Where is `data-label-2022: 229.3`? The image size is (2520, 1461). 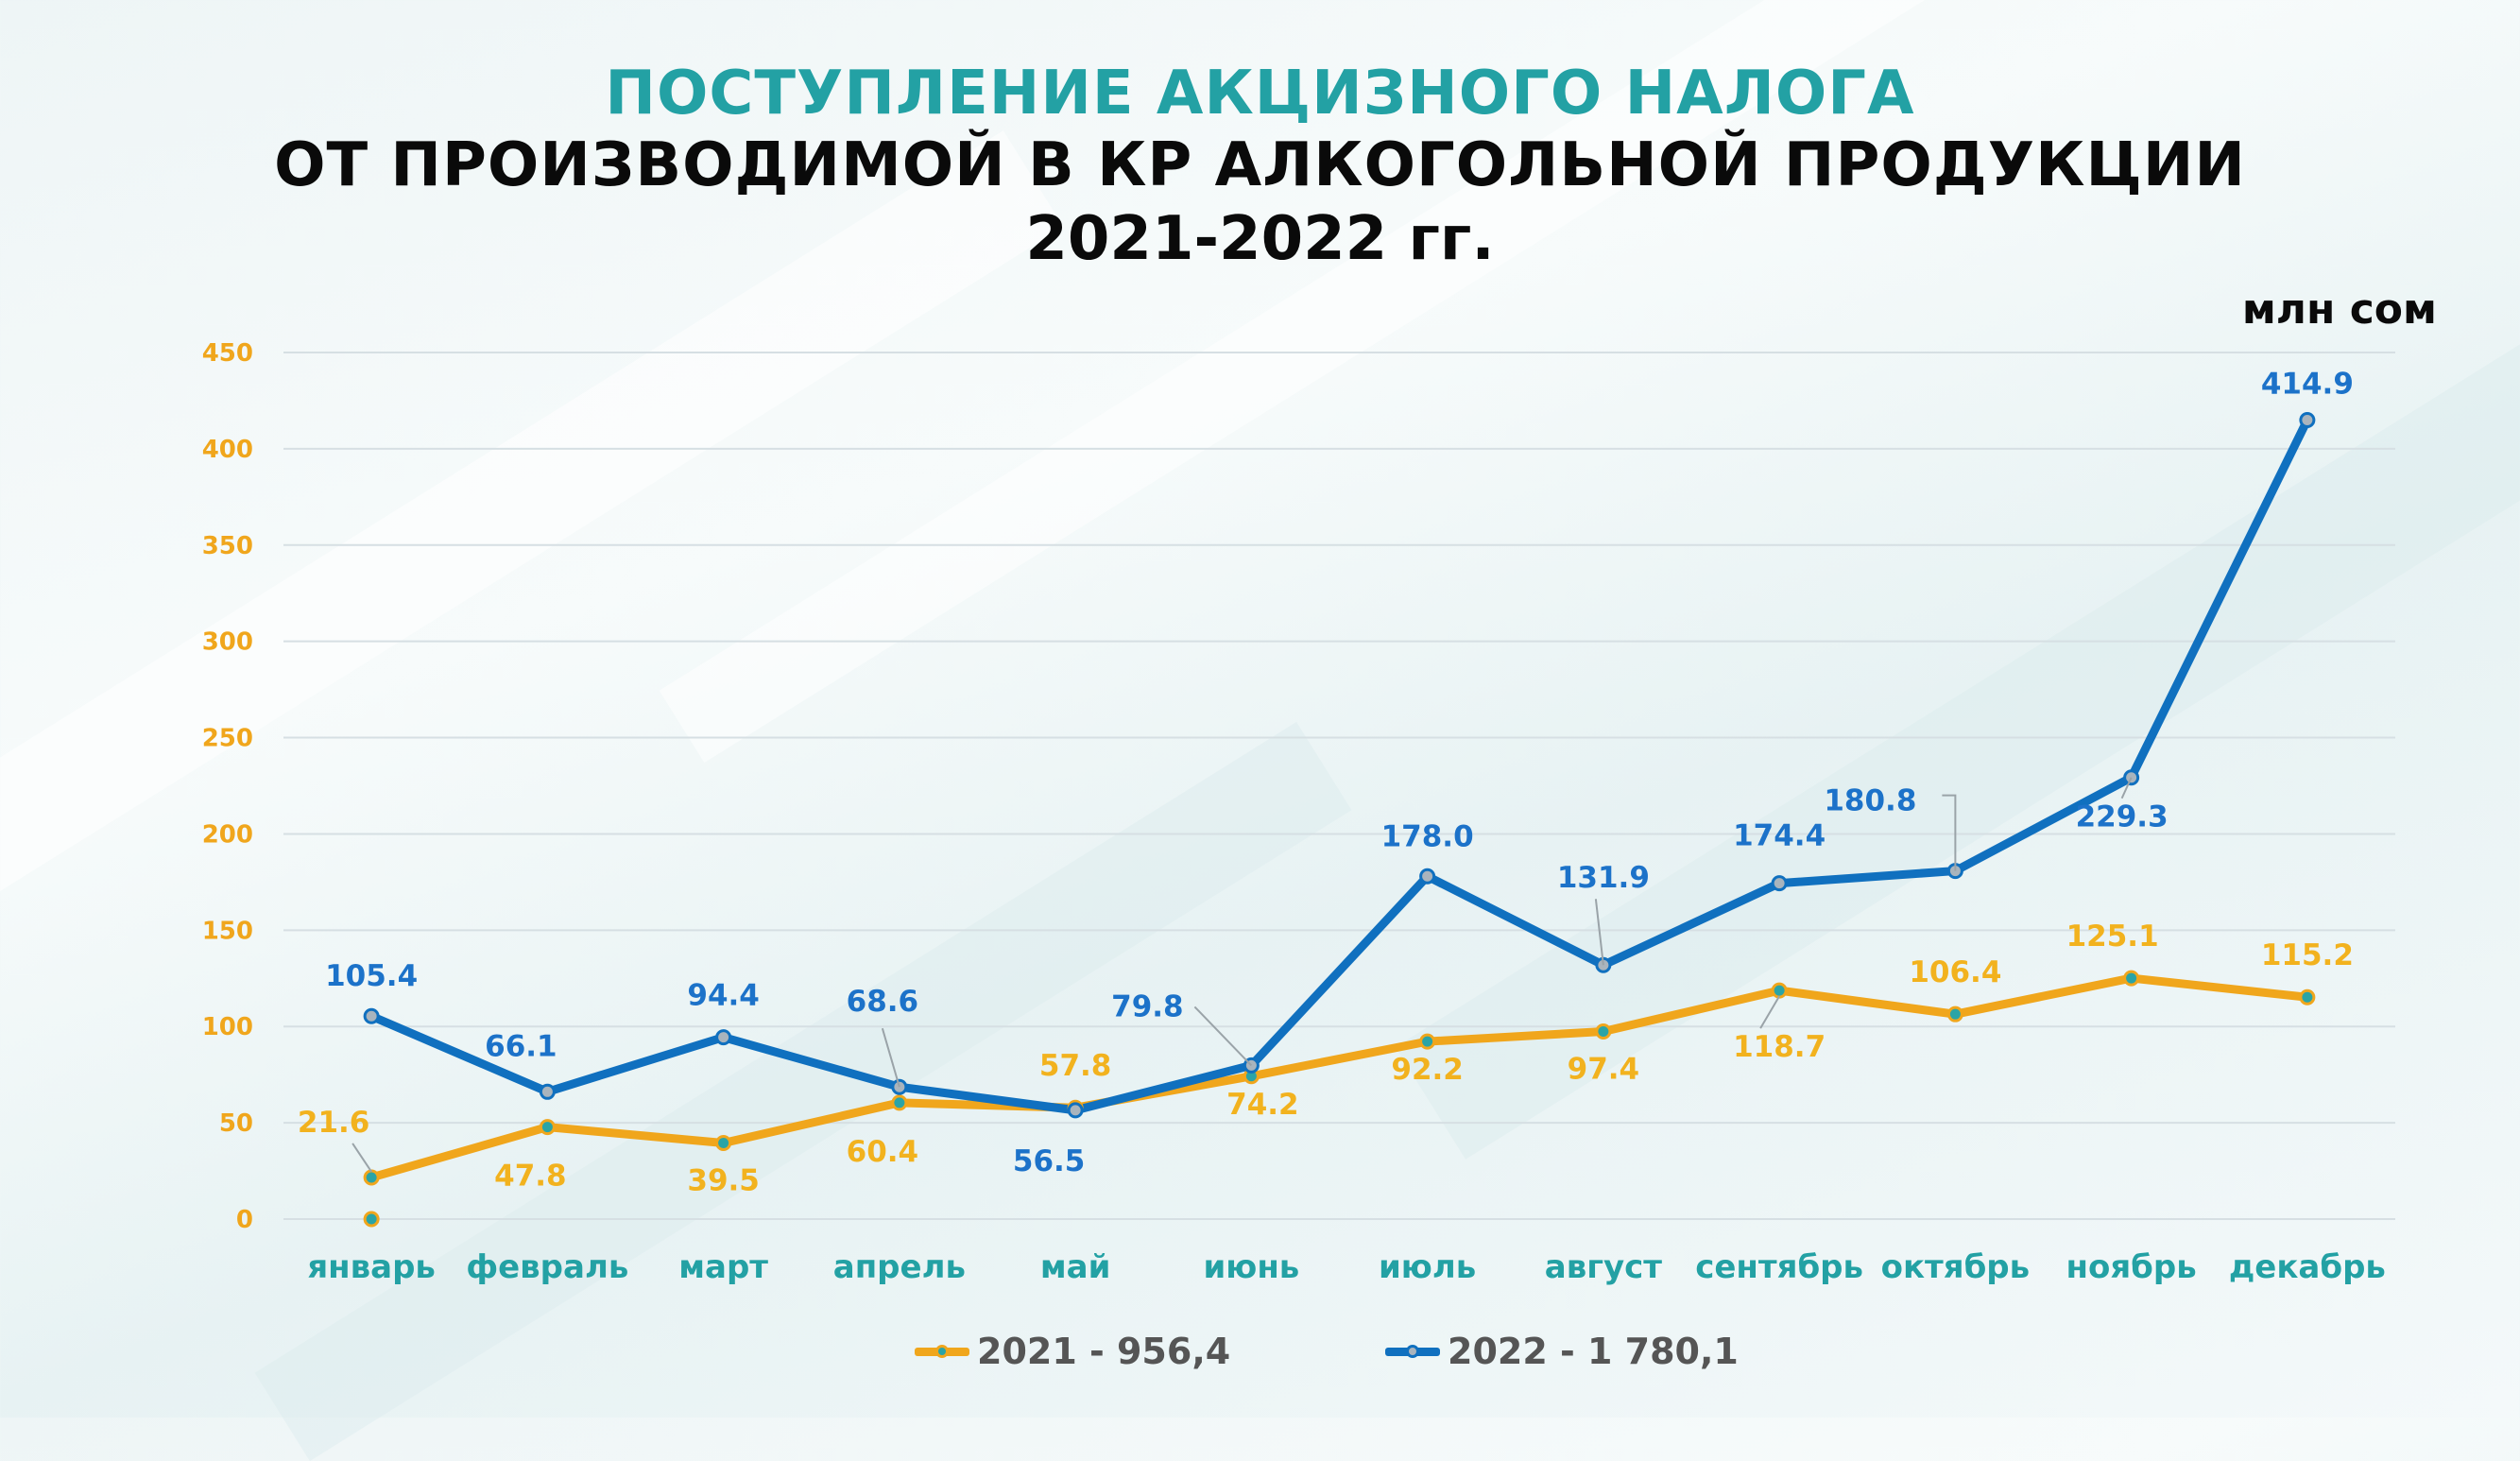 data-label-2022: 229.3 is located at coordinates (2122, 817).